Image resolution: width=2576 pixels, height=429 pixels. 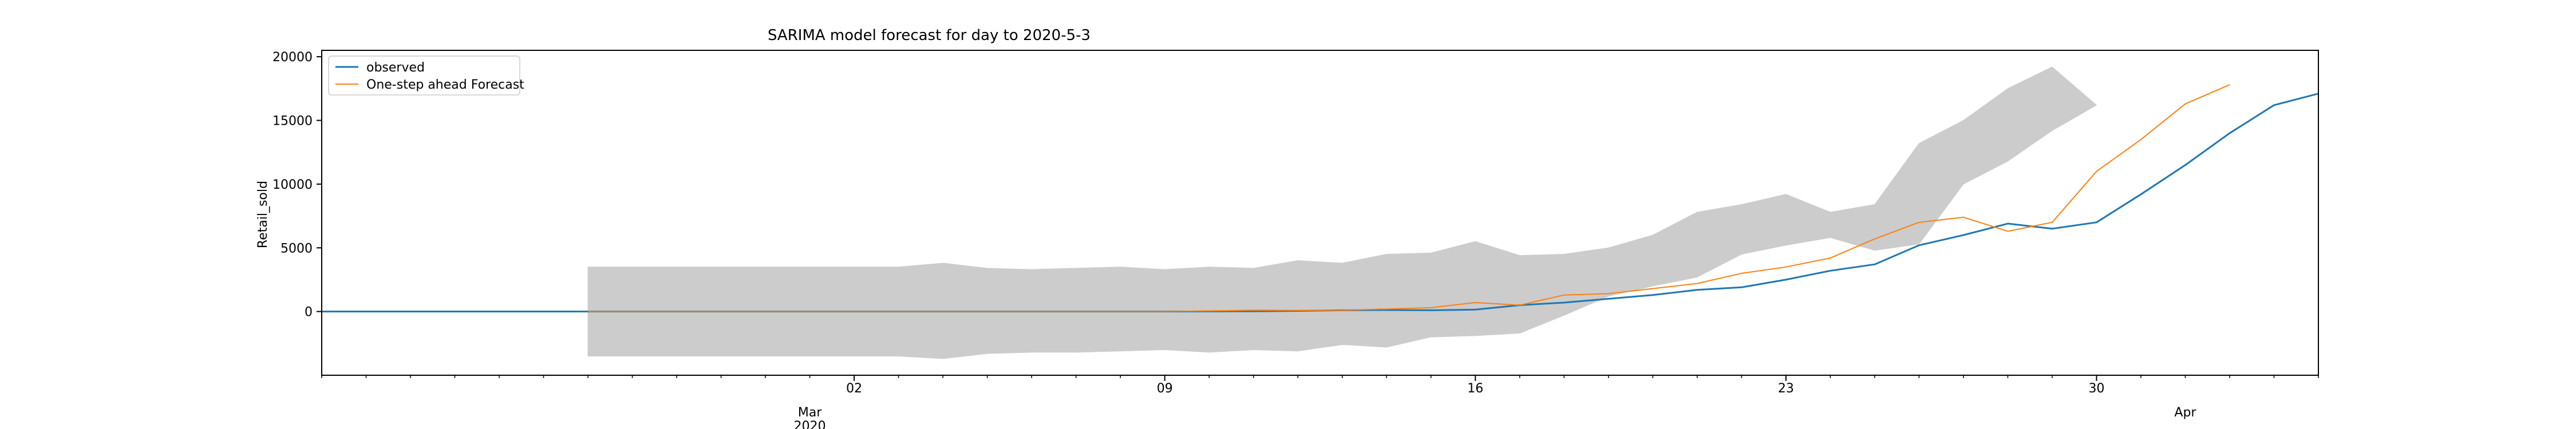 What do you see at coordinates (395, 68) in the screenshot?
I see `legend-observed-label: observed` at bounding box center [395, 68].